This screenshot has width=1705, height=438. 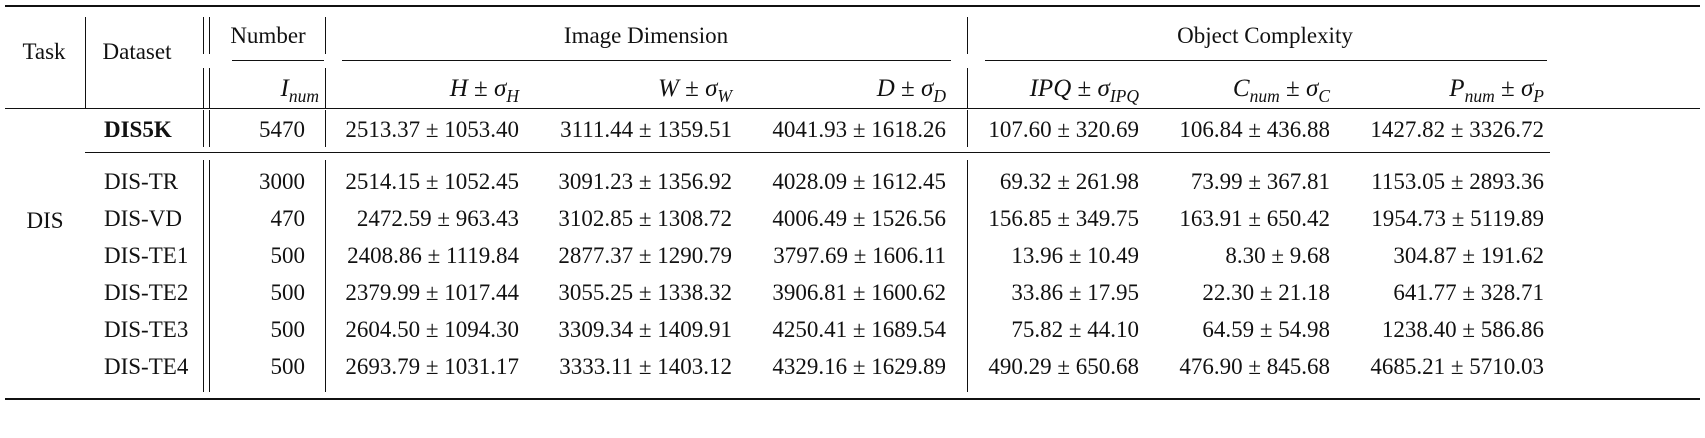 I want to click on header-h: H ± σH, so click(x=484, y=91).